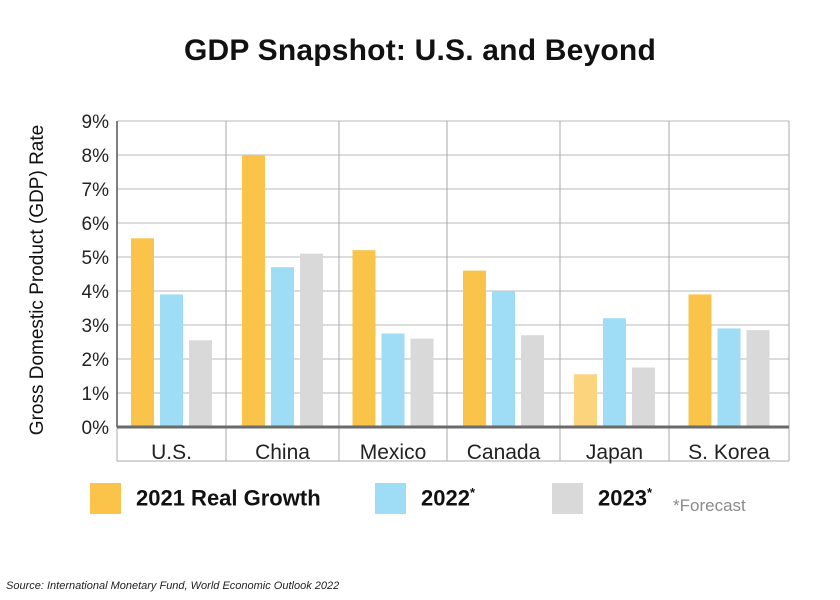  I want to click on y-tick-label: 6%, so click(96, 224).